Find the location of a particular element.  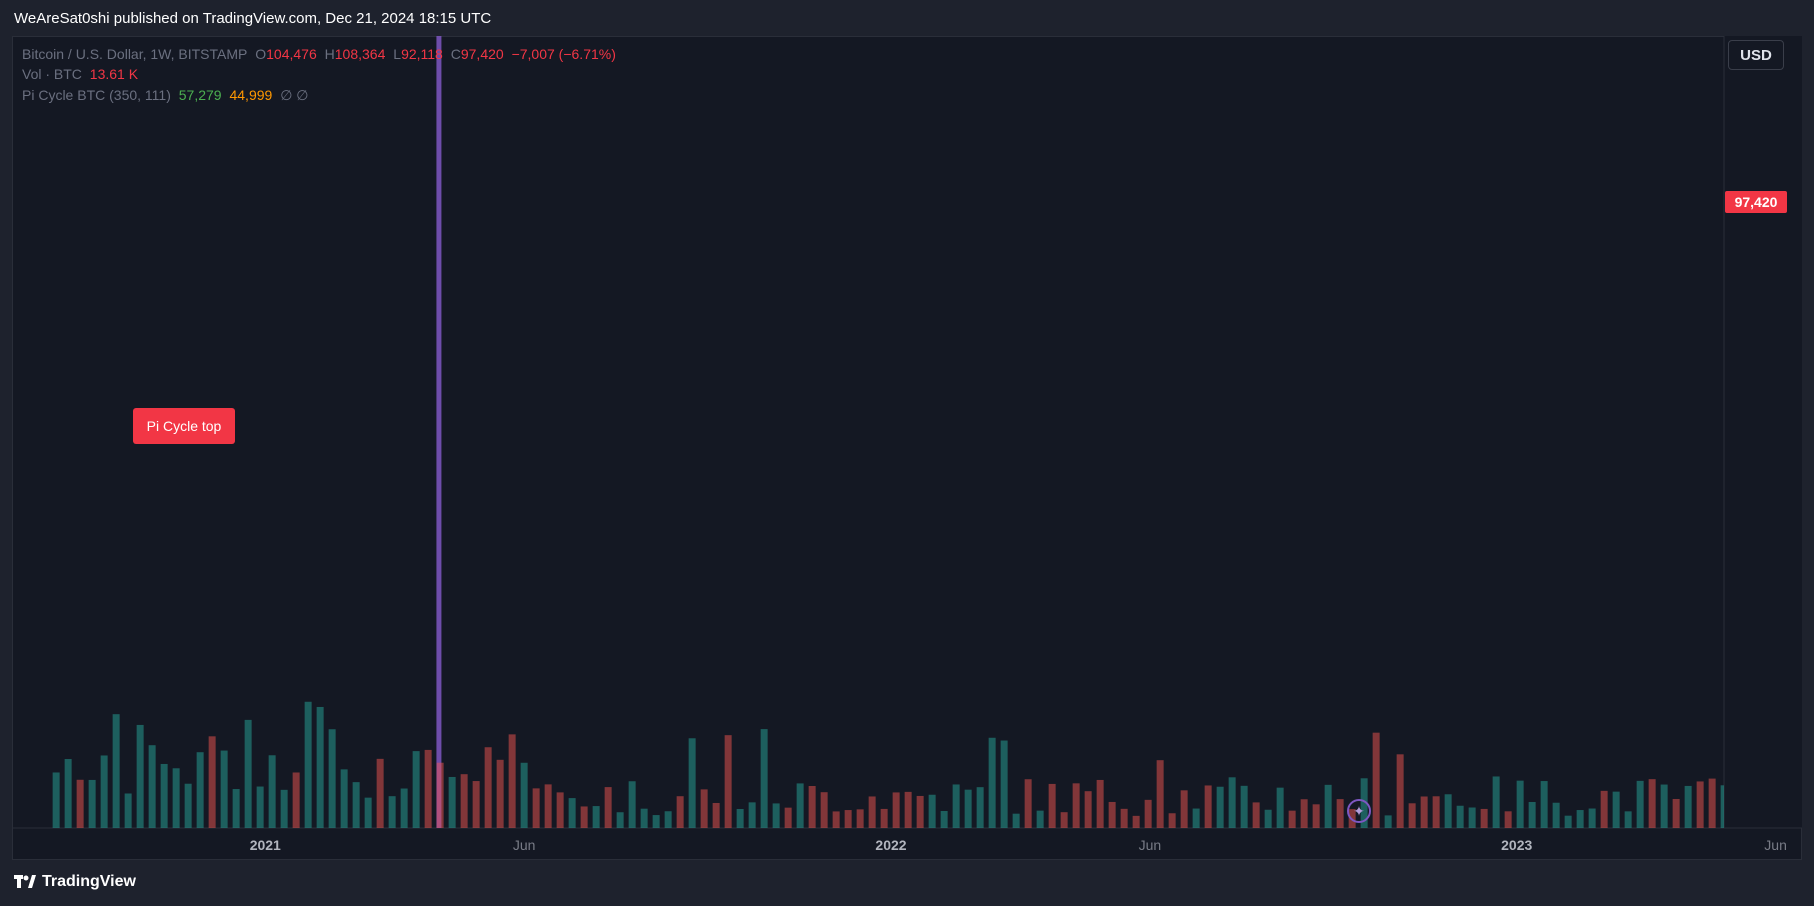

volume-bars is located at coordinates (888, 764).